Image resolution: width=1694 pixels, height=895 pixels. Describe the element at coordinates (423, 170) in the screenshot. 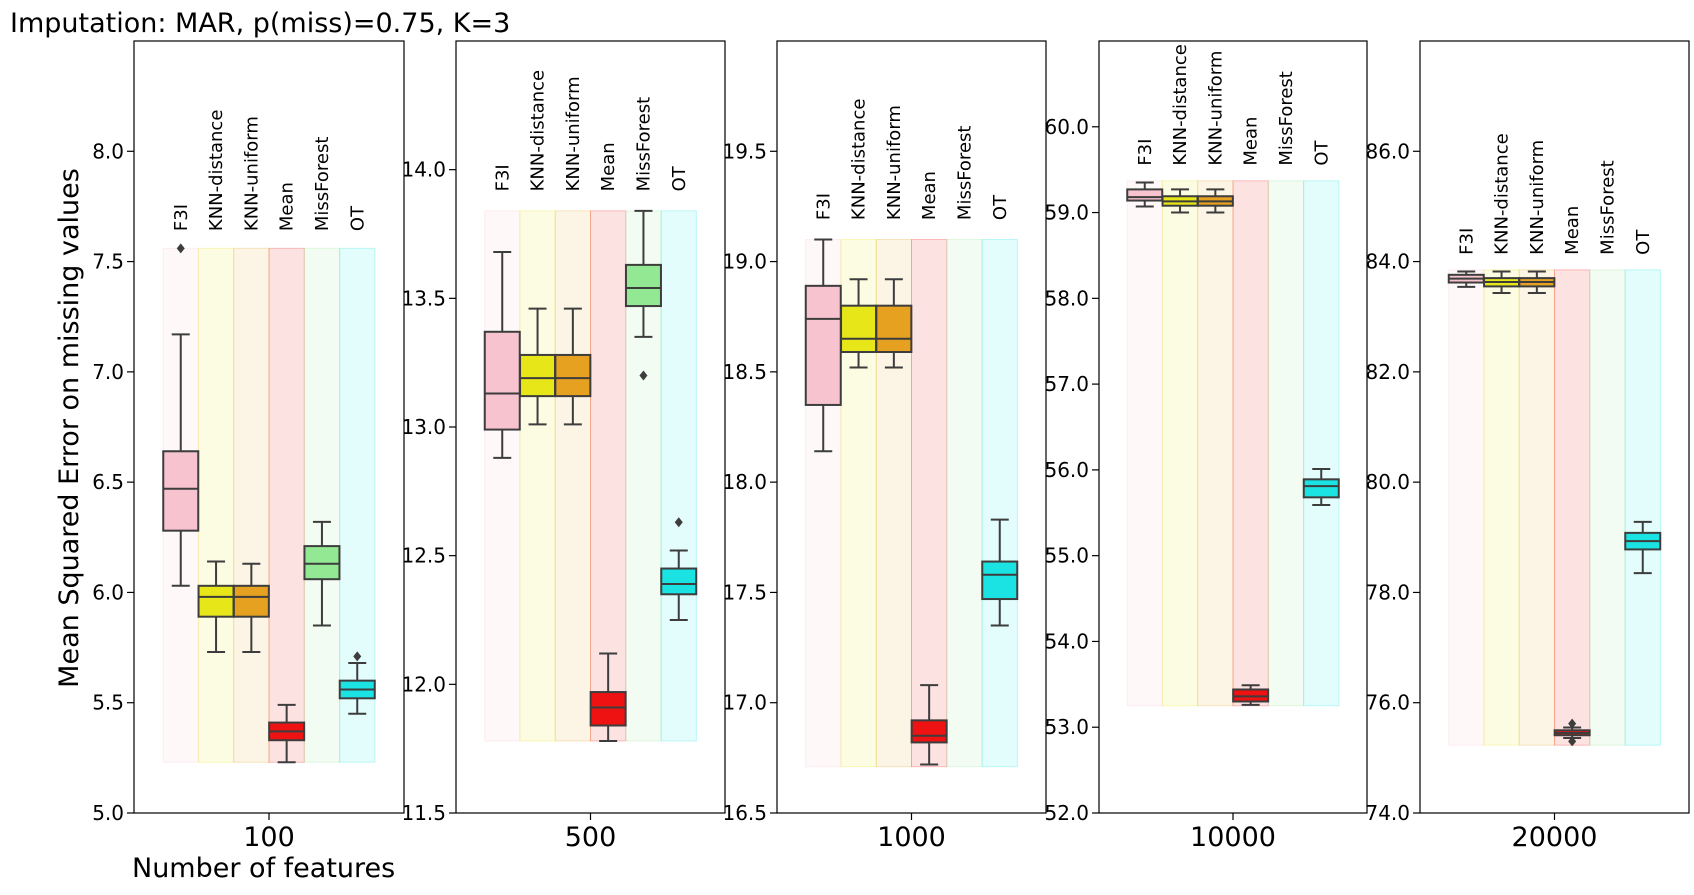

I see `y-tick-label: 14.0` at that location.